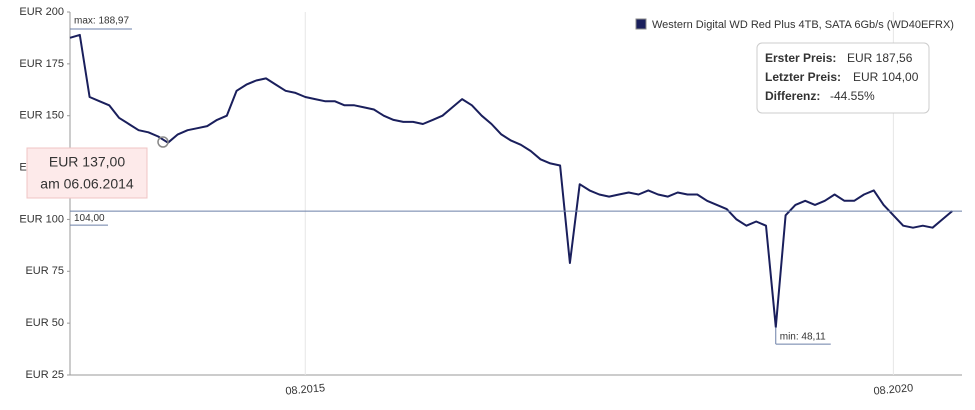 Image resolution: width=975 pixels, height=410 pixels. What do you see at coordinates (893, 389) in the screenshot?
I see `x-tick-label: 08.2020` at bounding box center [893, 389].